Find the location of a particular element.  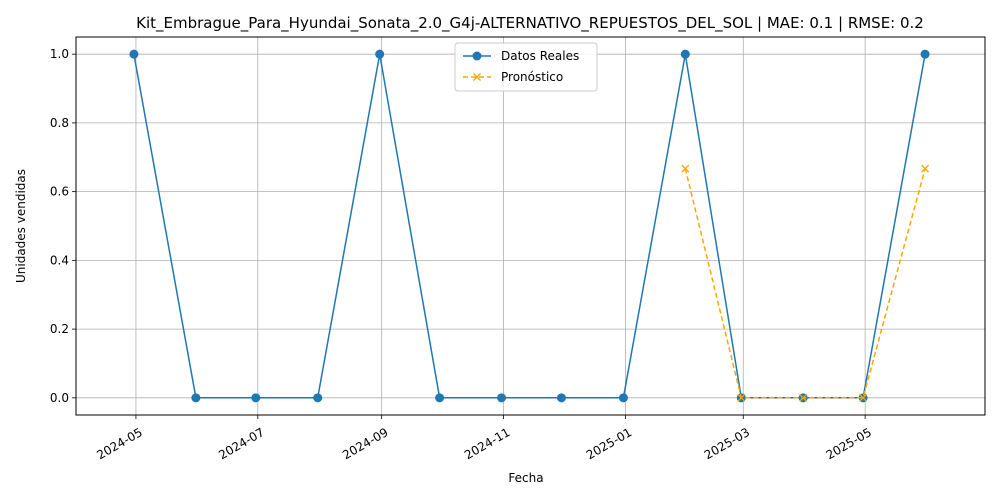

y-tick-label: 0.2 is located at coordinates (59, 329).